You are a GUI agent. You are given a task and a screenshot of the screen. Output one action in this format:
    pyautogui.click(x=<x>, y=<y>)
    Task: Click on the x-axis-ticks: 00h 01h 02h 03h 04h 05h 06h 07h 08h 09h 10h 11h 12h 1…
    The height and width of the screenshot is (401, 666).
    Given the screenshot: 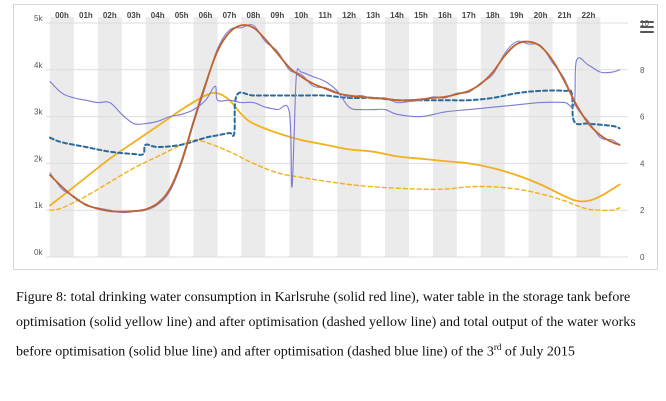 What is the action you would take?
    pyautogui.click(x=325, y=15)
    